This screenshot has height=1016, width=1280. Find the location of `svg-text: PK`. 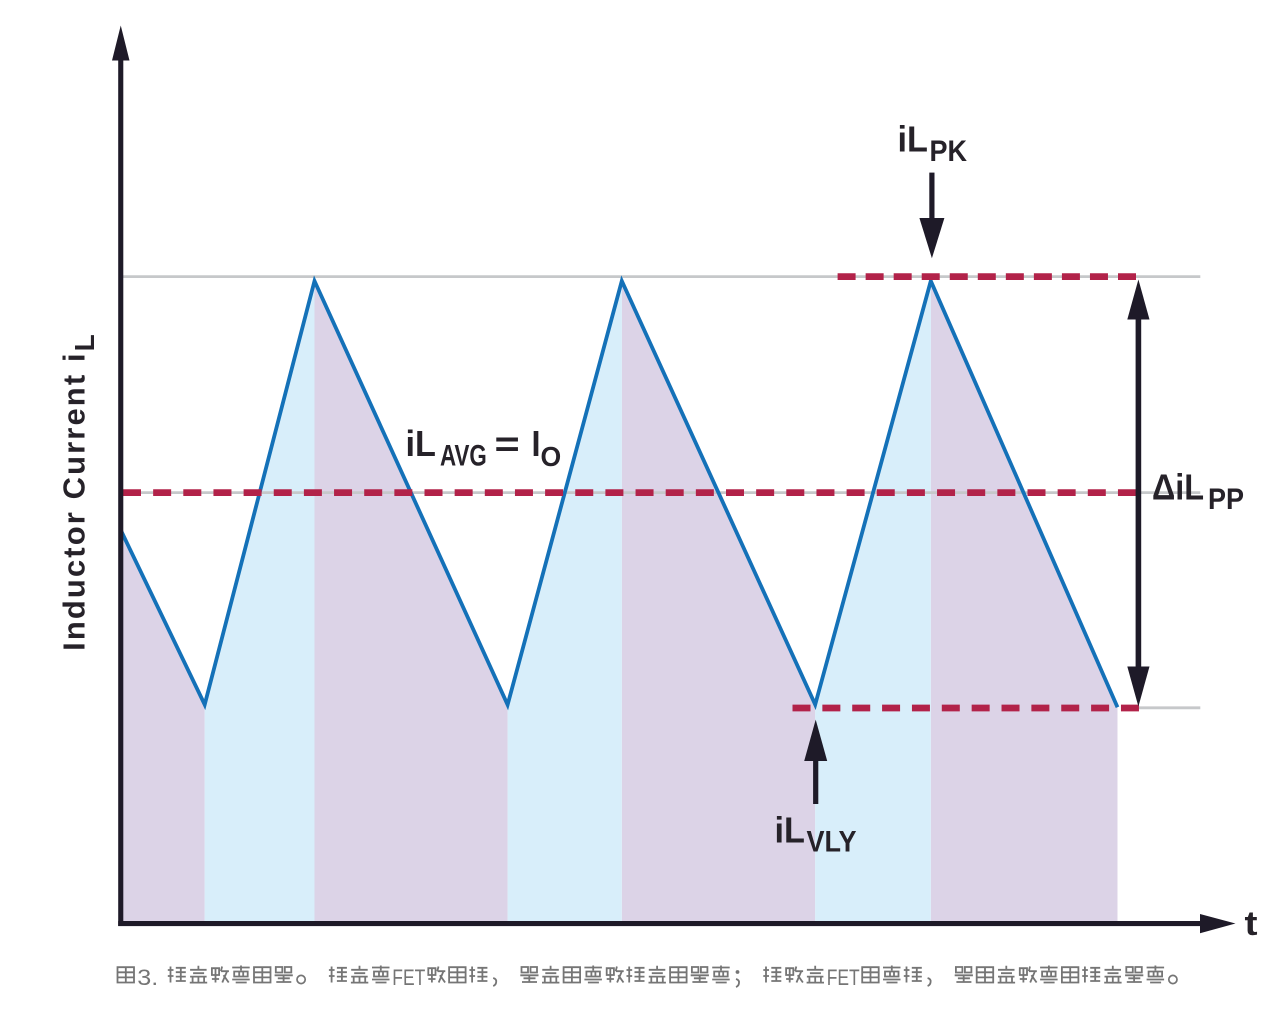

svg-text: PK is located at coordinates (949, 152).